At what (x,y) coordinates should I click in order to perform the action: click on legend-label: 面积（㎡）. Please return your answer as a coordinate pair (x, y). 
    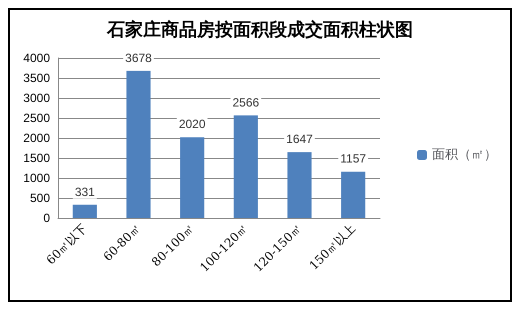
    Looking at the image, I should click on (464, 155).